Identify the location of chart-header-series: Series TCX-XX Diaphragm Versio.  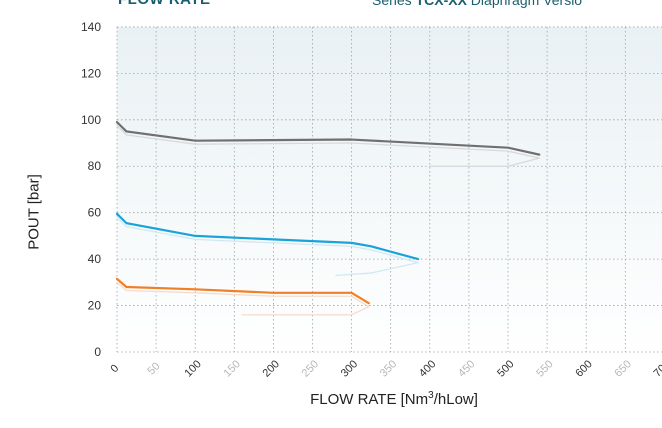
(477, 4).